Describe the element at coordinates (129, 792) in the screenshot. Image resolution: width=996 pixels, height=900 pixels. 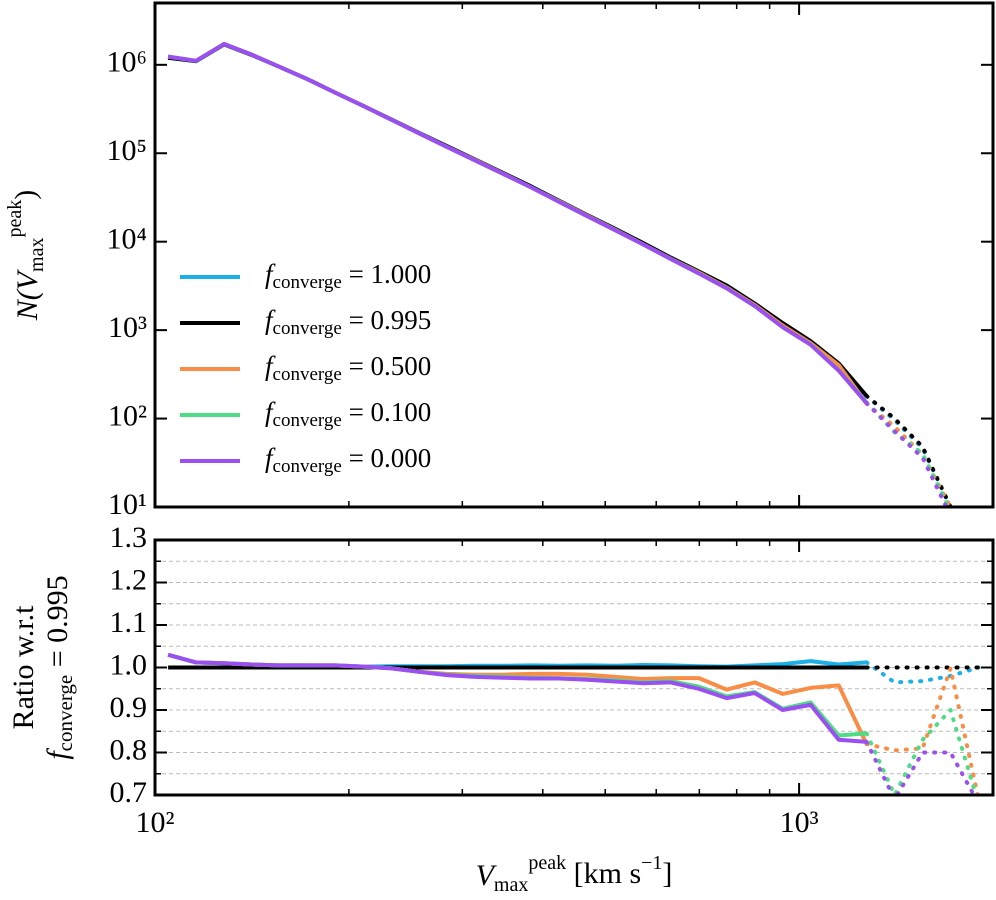
I see `y-tick-label: 0.7` at that location.